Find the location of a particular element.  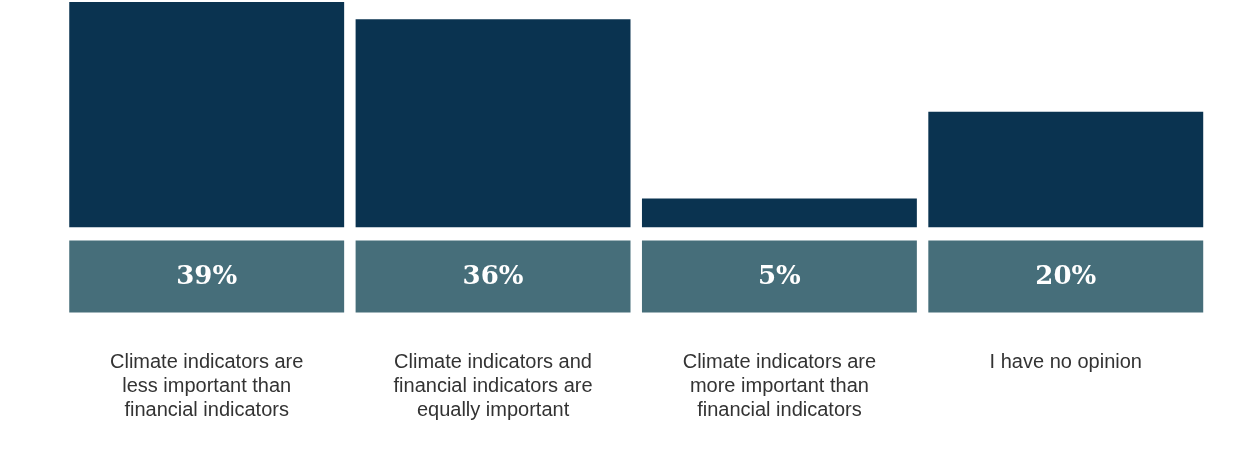

x-tick-label: I have no opinion is located at coordinates (1065, 361).